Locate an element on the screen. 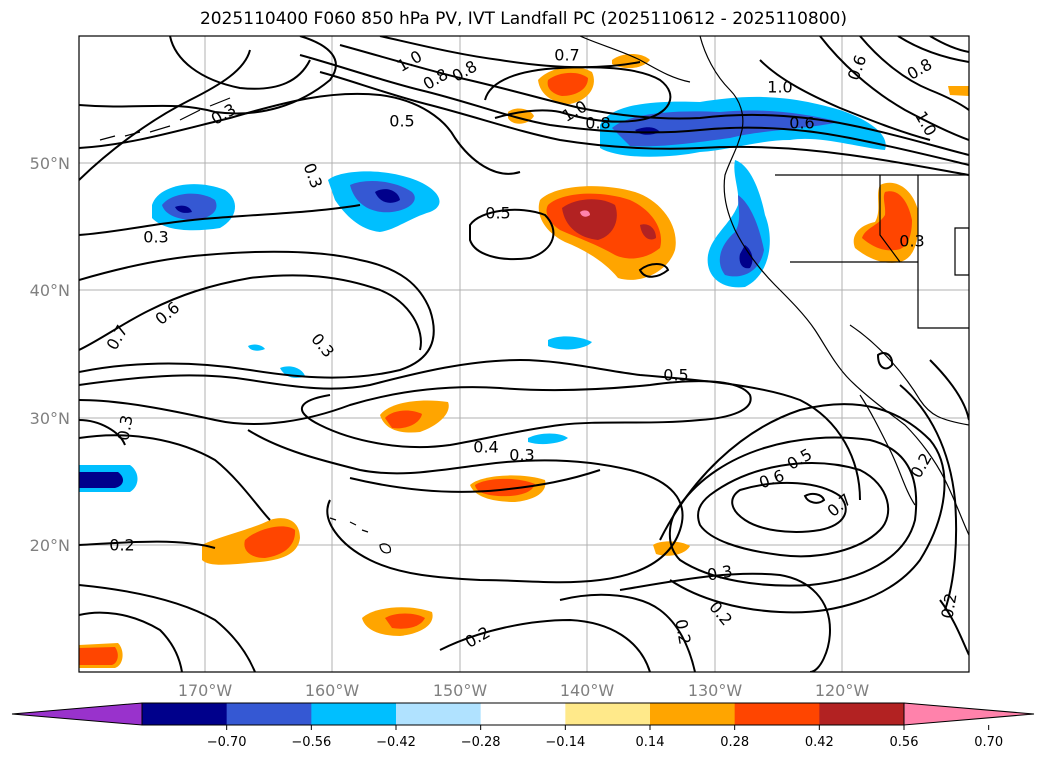 This screenshot has height=765, width=1047. colorbar-extend-low is located at coordinates (77, 714).